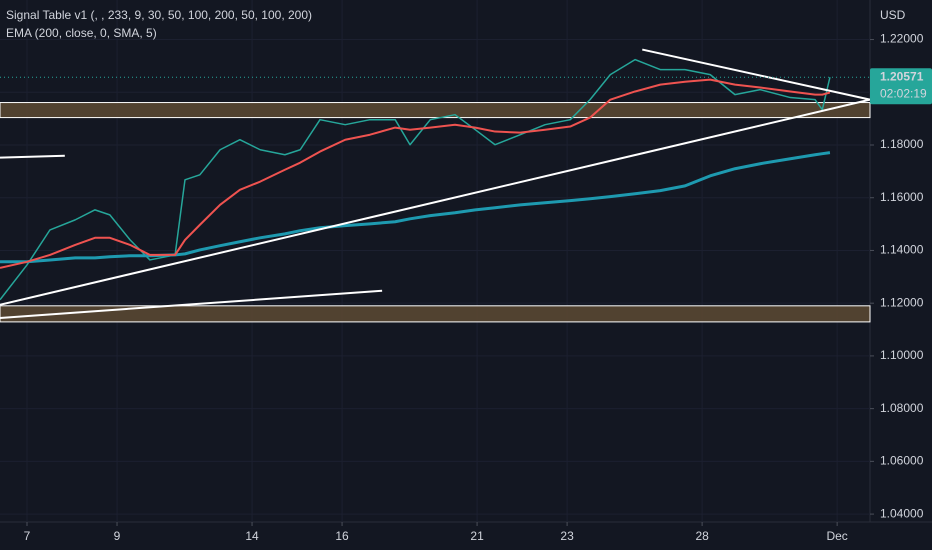 Image resolution: width=932 pixels, height=550 pixels. I want to click on x-tick-label: 14, so click(252, 536).